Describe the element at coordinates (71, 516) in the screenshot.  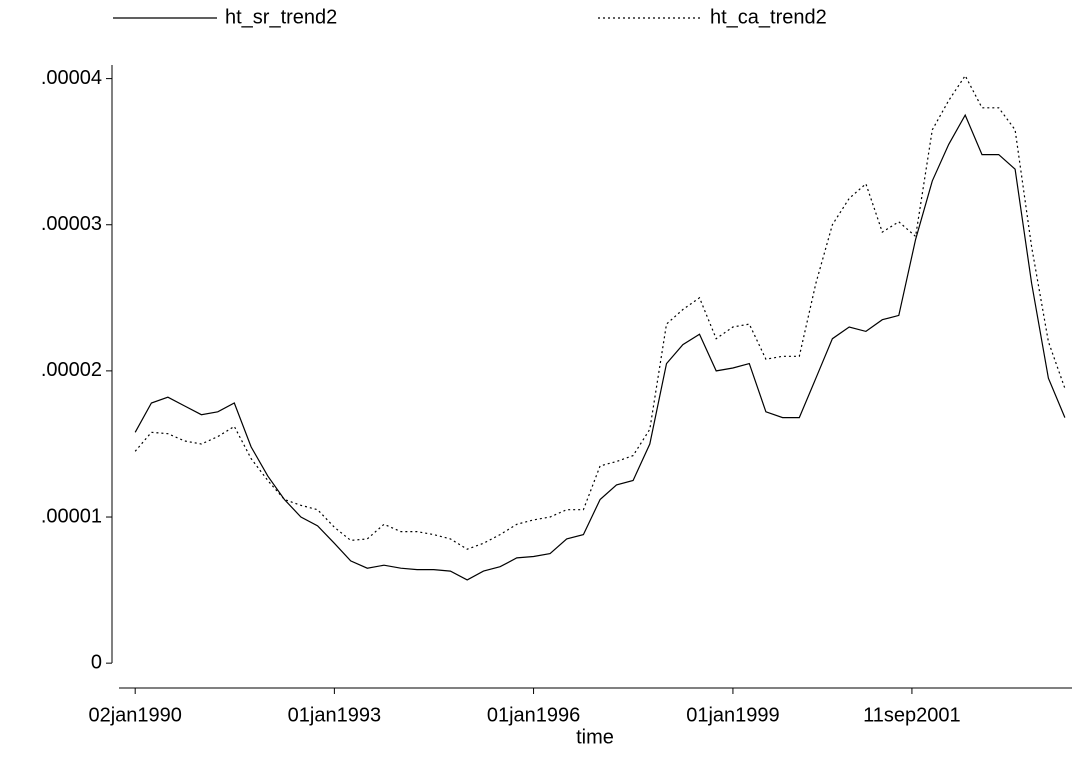
I see `y-tick-label: .00001` at that location.